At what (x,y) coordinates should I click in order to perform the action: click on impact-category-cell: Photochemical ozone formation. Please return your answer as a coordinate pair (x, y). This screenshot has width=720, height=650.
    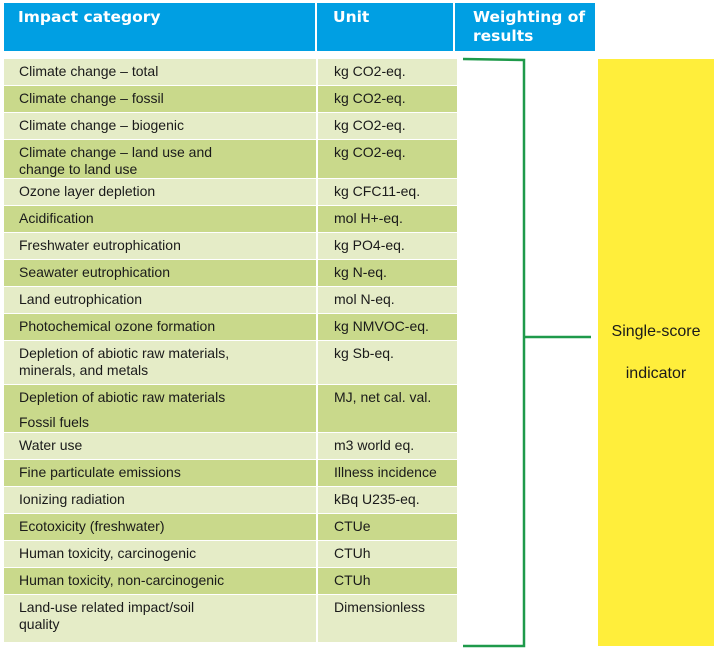
    Looking at the image, I should click on (161, 327).